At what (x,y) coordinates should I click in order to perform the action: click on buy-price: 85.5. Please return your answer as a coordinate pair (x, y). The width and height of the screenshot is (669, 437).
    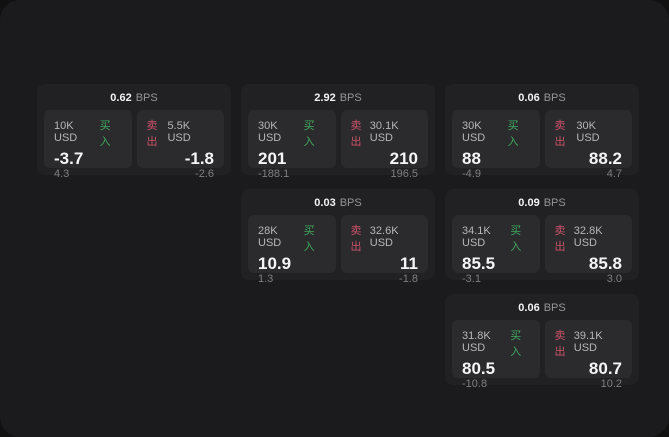
    Looking at the image, I should click on (479, 263).